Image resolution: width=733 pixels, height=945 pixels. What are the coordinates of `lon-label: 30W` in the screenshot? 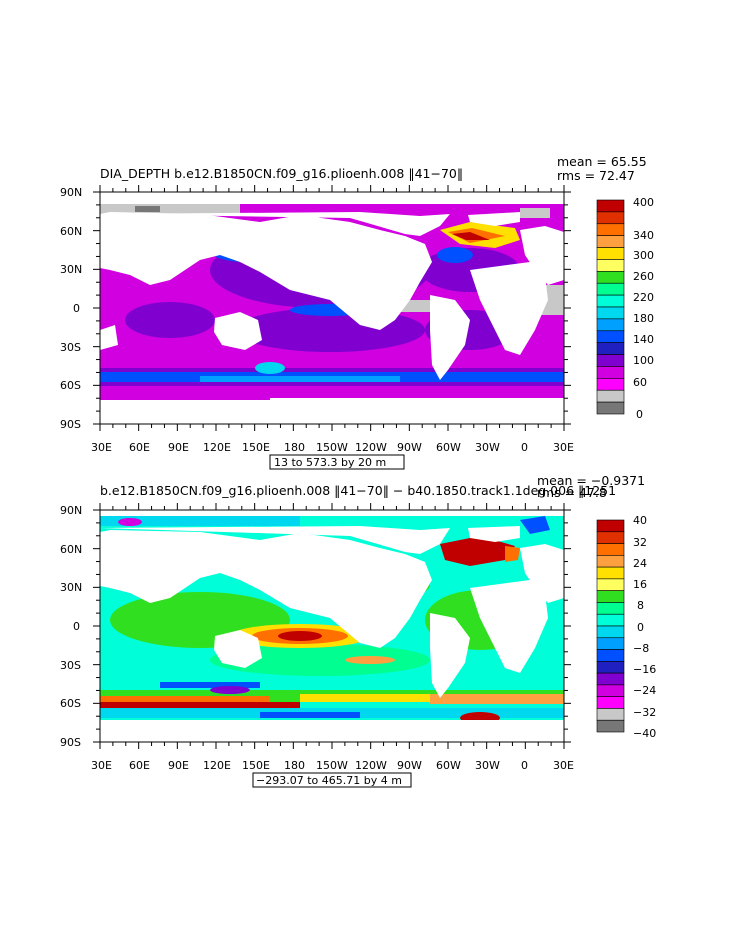 It's located at (487, 447).